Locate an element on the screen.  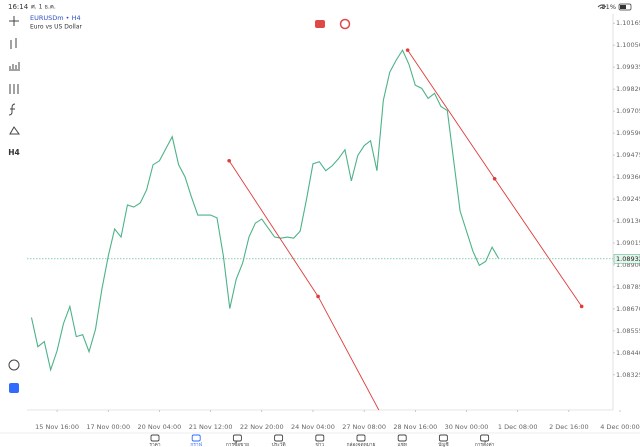
indicators-tool is located at coordinates (14, 66).